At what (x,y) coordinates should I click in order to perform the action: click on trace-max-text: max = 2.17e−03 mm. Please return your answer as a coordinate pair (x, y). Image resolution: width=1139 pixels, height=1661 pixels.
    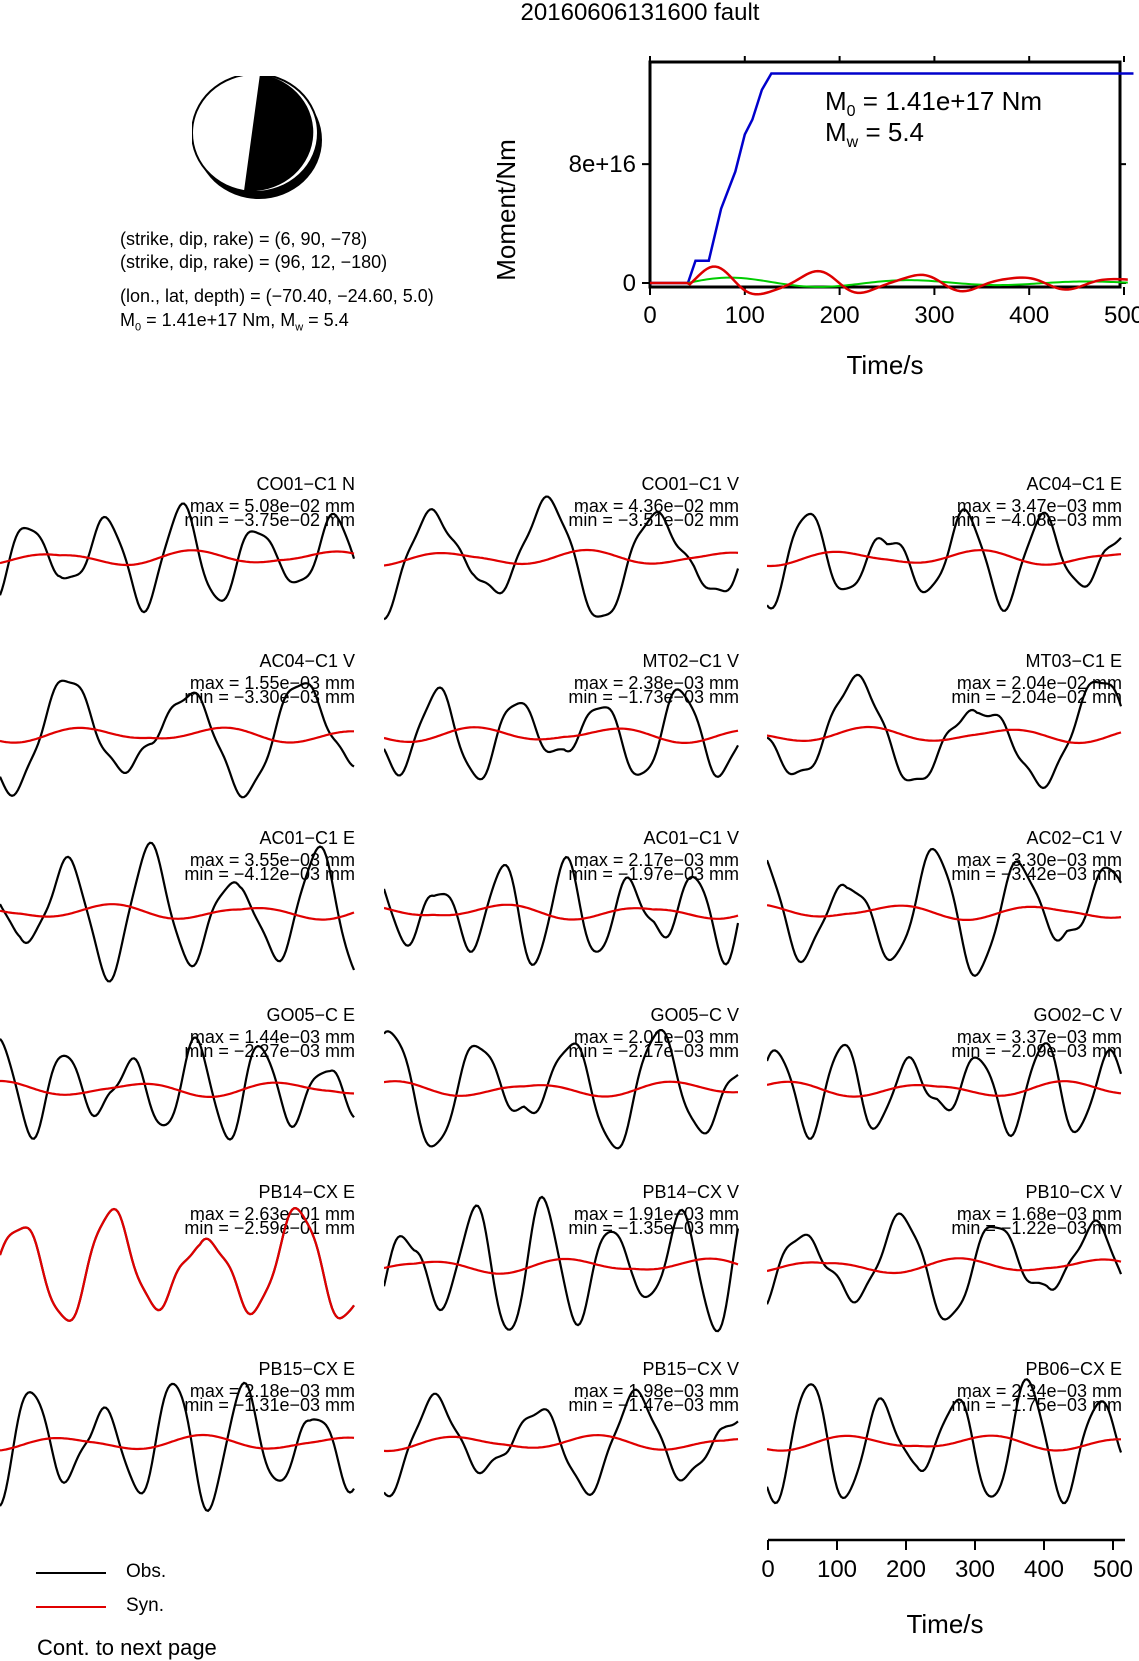
    Looking at the image, I should click on (656, 860).